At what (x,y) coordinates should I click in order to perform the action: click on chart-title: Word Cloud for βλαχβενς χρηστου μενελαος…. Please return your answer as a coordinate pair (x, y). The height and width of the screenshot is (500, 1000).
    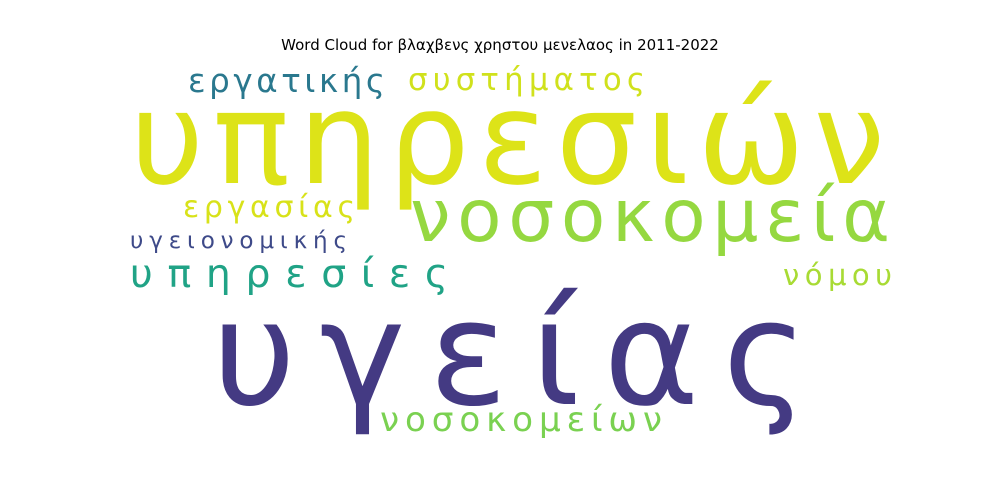
    Looking at the image, I should click on (500, 45).